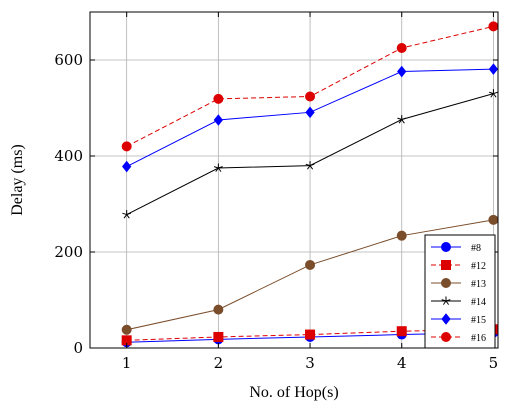 Image resolution: width=518 pixels, height=407 pixels. Describe the element at coordinates (458, 338) in the screenshot. I see `legend-entry: #16` at that location.